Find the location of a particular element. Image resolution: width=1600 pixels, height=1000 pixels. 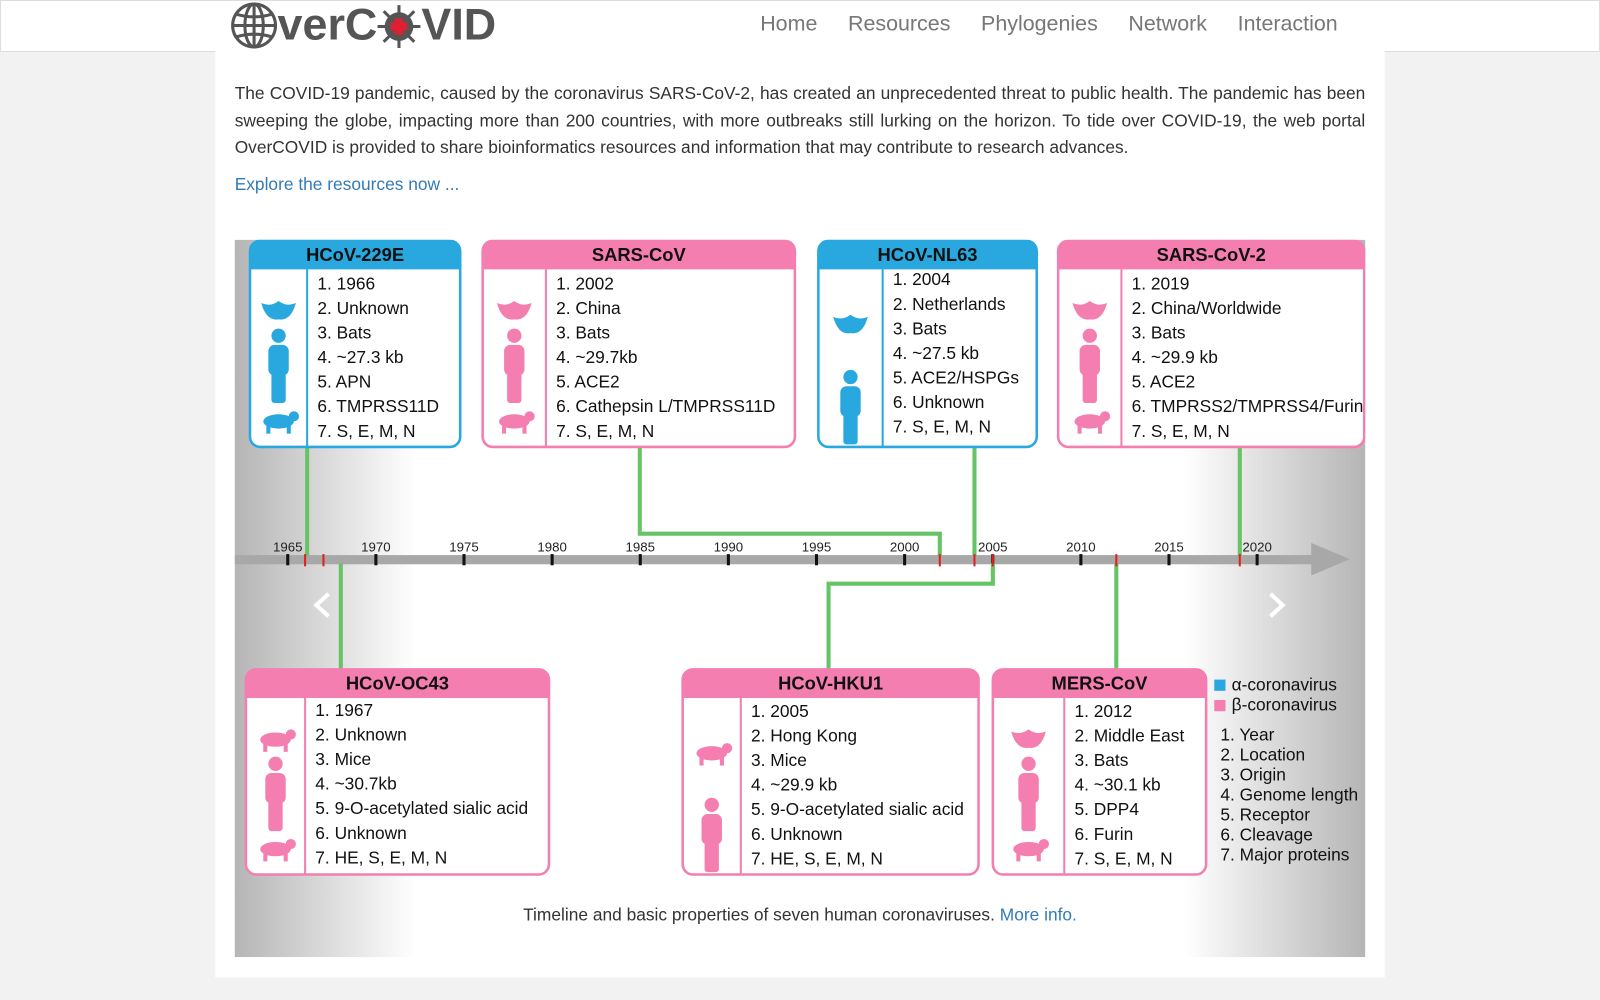

year-label: 1995 is located at coordinates (816, 546).